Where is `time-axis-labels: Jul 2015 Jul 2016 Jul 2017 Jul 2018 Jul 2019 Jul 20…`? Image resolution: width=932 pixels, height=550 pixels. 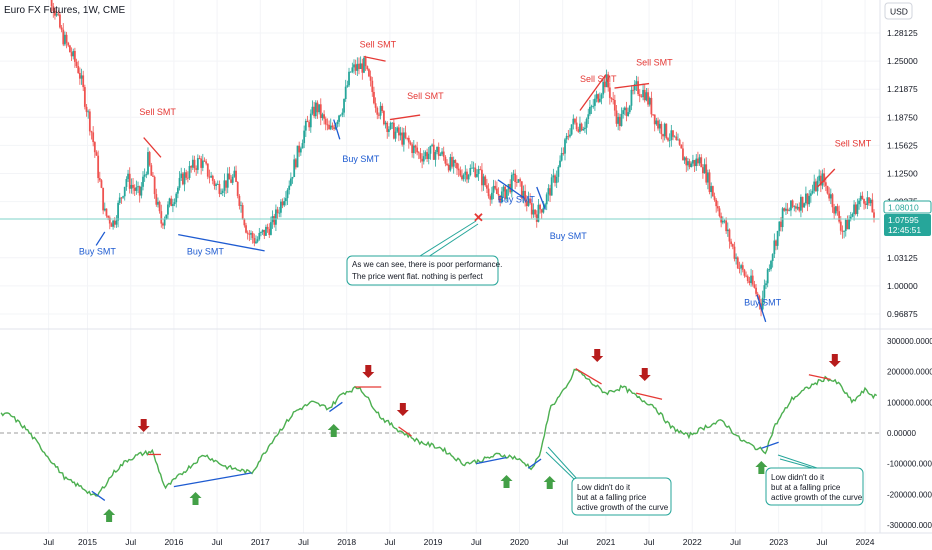
time-axis-labels: Jul 2015 Jul 2016 Jul 2017 Jul 2018 Jul 2019 Jul 20… is located at coordinates (459, 542).